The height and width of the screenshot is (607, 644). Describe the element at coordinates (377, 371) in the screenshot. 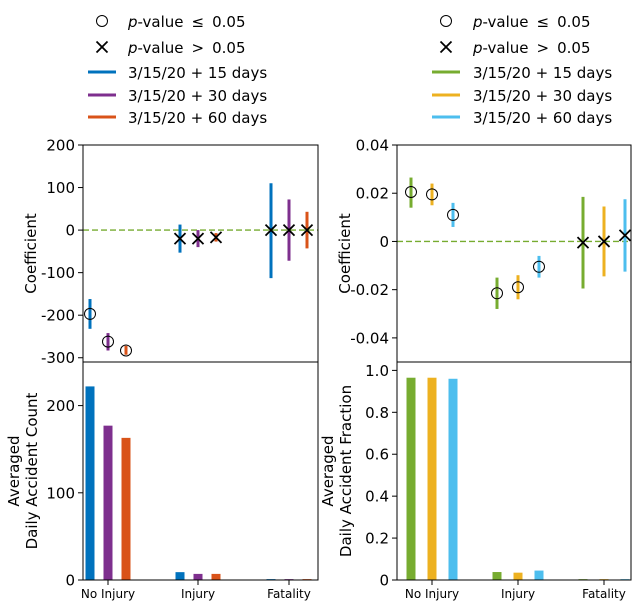

I see `y-tick-label: 1.0` at that location.